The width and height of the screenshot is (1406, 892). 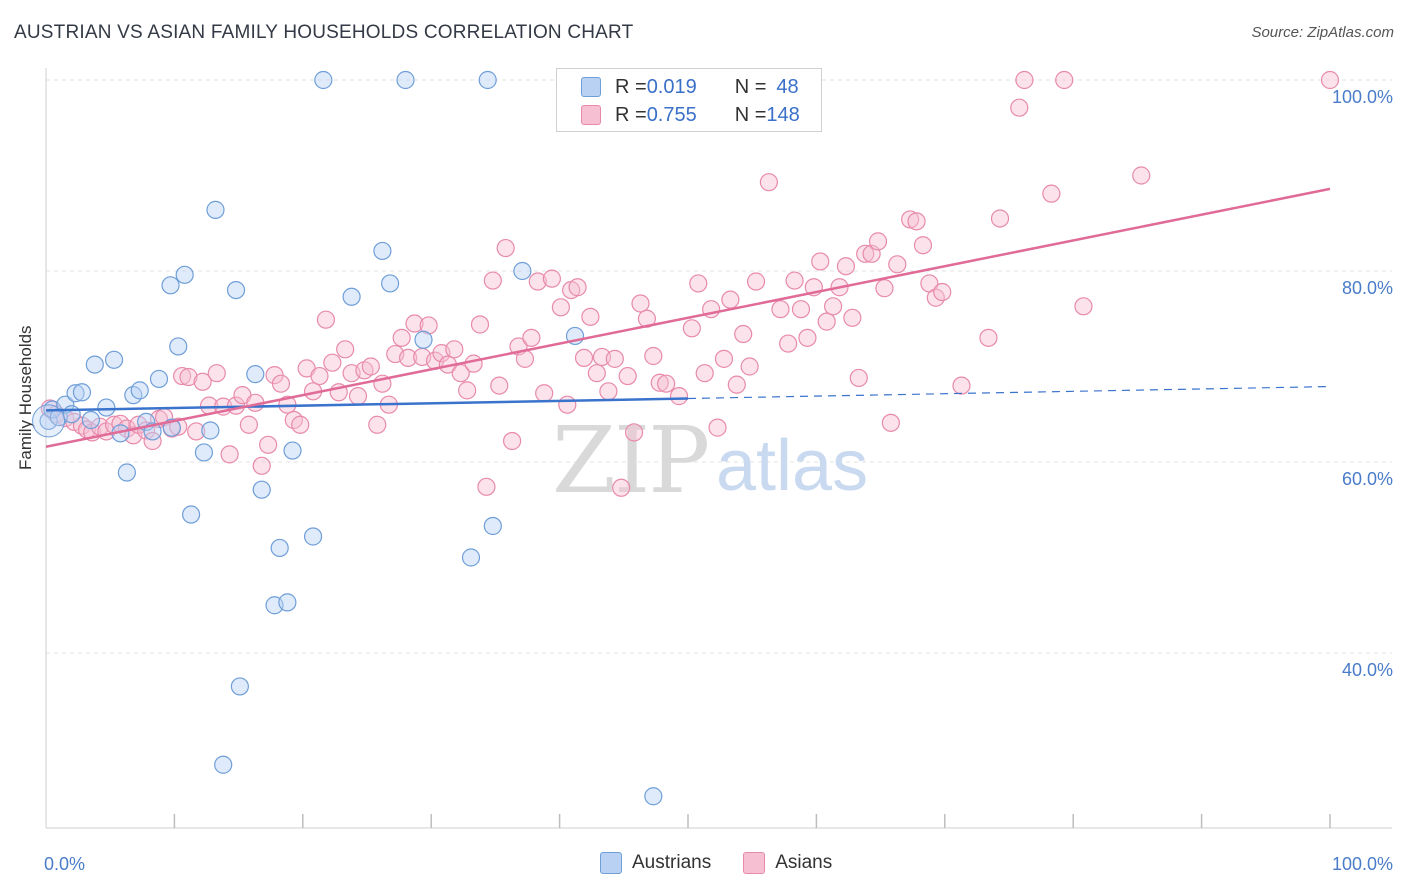 I want to click on asians-legend-label: Asians, so click(x=804, y=862).